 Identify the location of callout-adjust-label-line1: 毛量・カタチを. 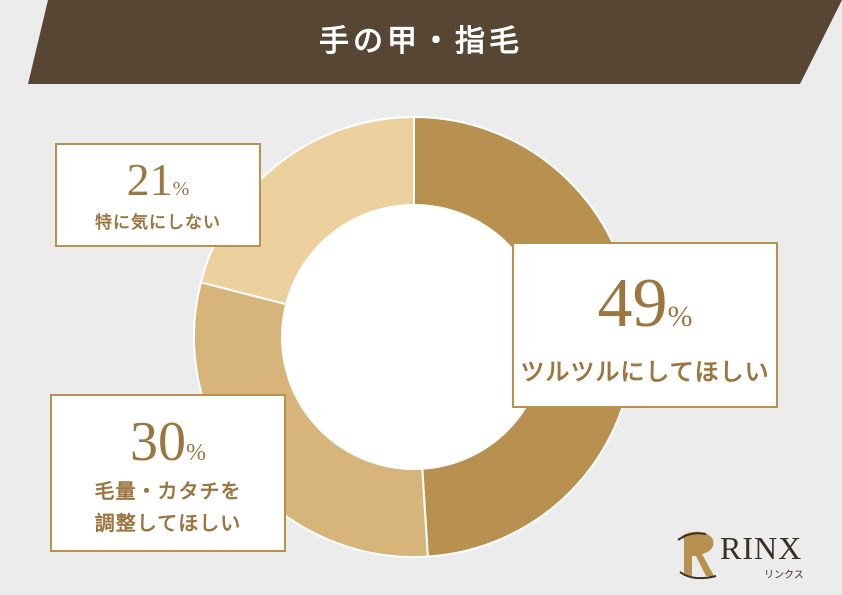
(168, 491).